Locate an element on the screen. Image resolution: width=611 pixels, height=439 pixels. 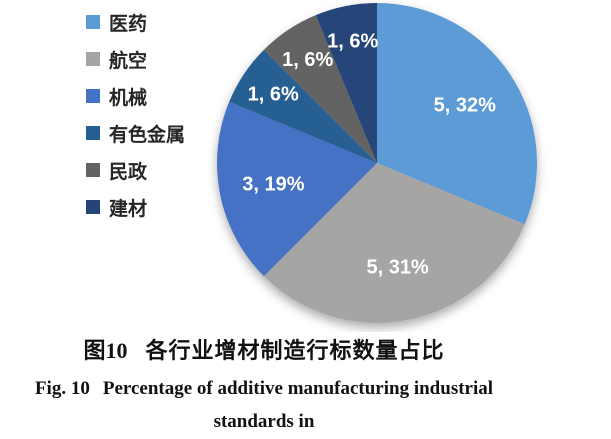
caption-zh-title: 各行业增材制造行标数量占比 is located at coordinates (295, 350).